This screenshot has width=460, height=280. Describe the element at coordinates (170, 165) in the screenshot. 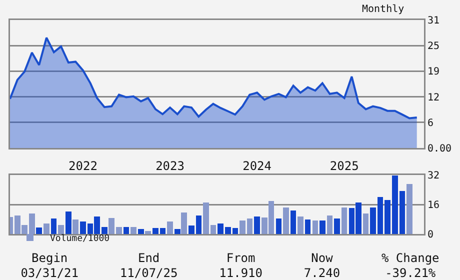

I see `x-tick-label: 2023` at that location.